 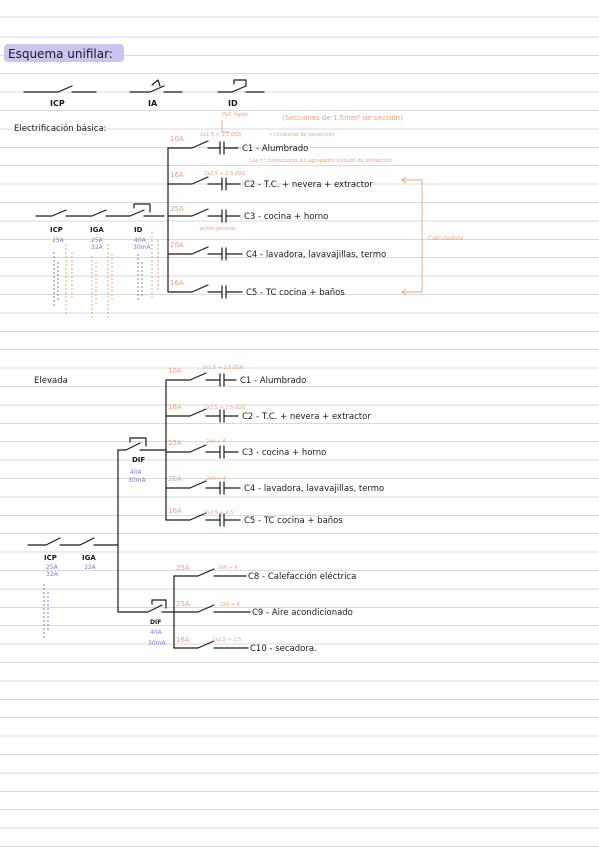 I want to click on basic-circuit-c4: 20A C4 - lavadora, lavavajillas, termo, so click(x=276, y=251).